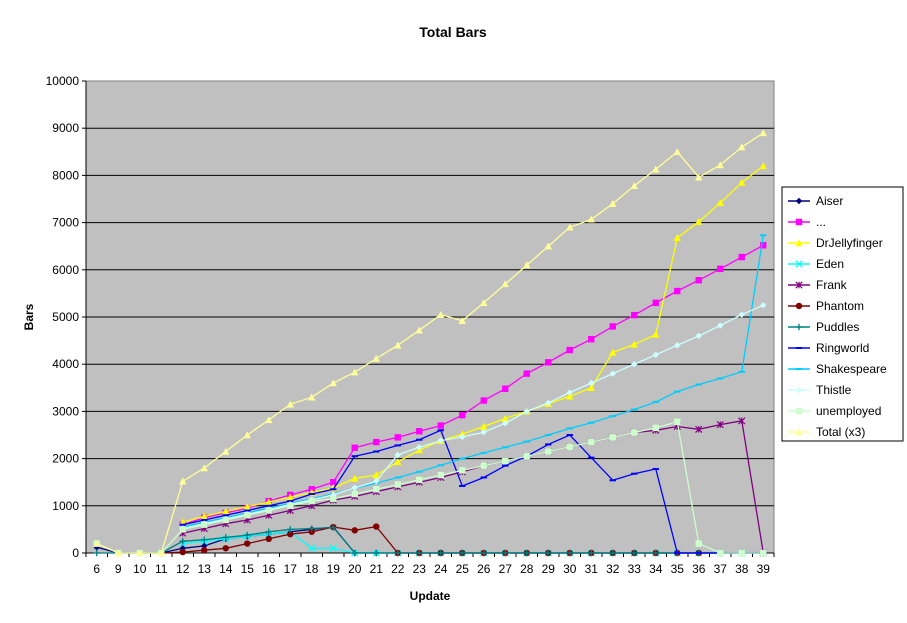  Describe the element at coordinates (334, 569) in the screenshot. I see `x-tick-label: 19` at that location.